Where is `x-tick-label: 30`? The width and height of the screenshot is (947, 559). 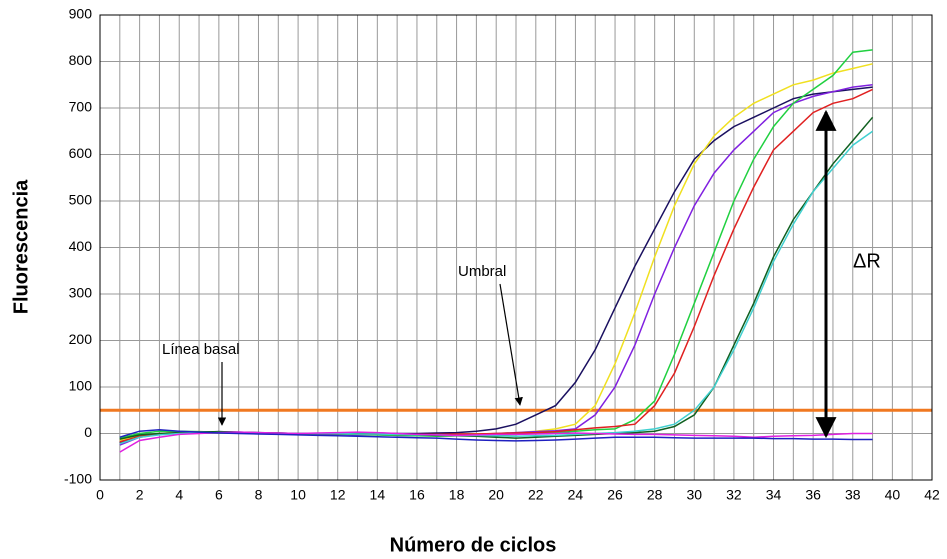
x-tick-label: 30 is located at coordinates (694, 495).